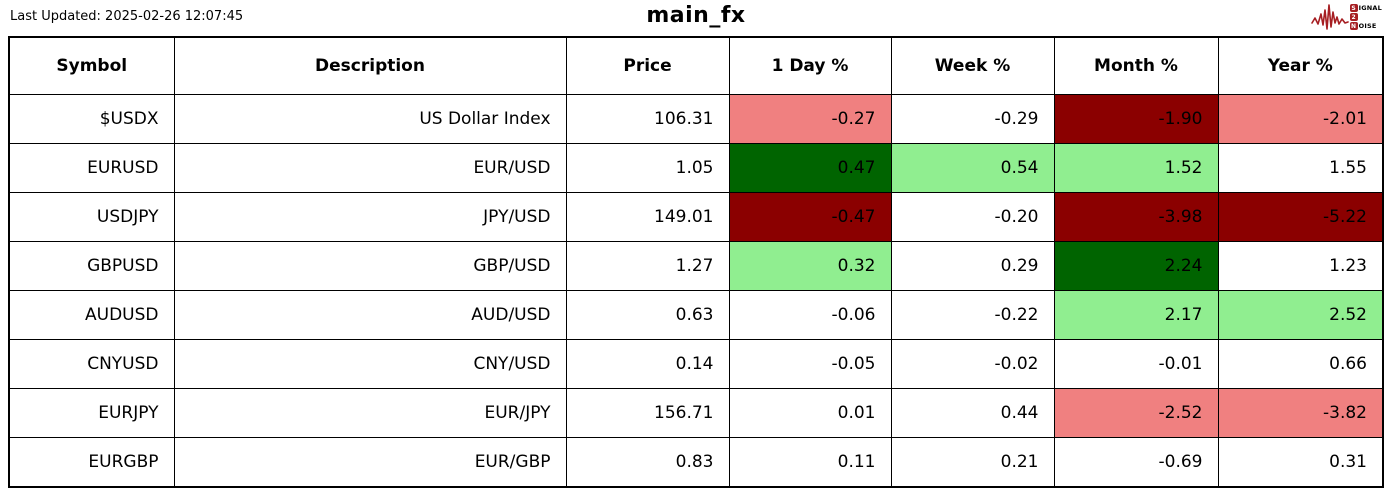 The height and width of the screenshot is (488, 1390). I want to click on cell-change-week: 0.44, so click(972, 413).